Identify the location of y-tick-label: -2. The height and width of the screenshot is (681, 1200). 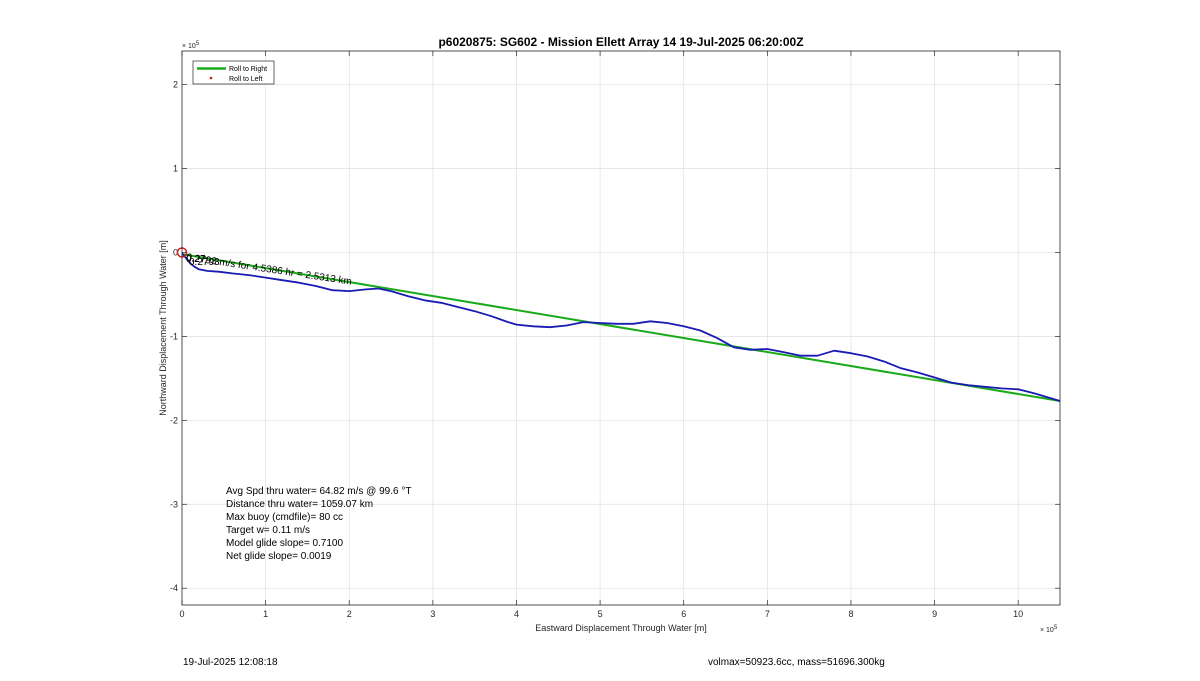
(174, 420).